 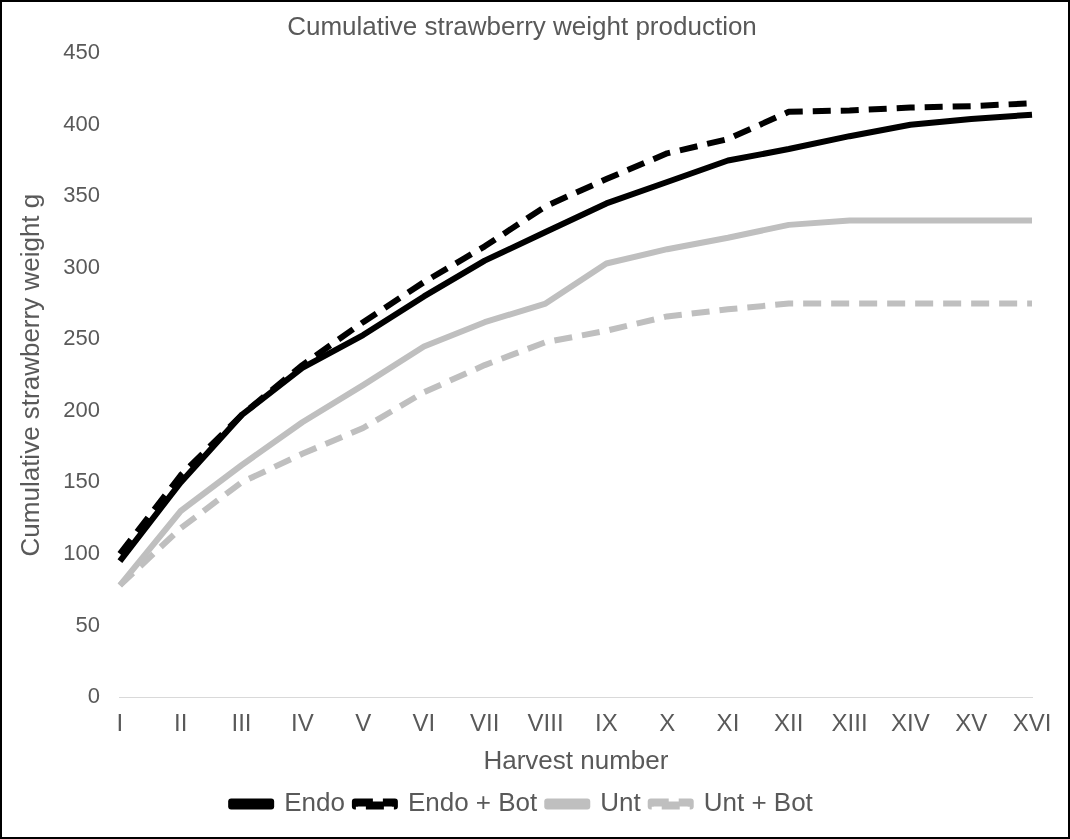 I want to click on y-tick-label: 400, so click(x=81, y=123).